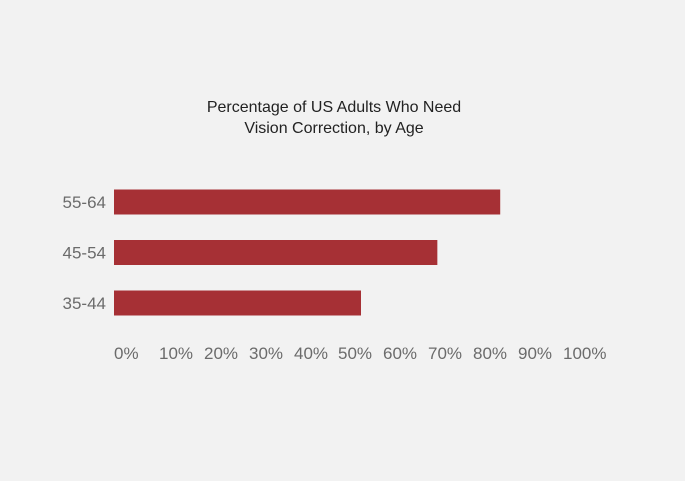 This screenshot has width=685, height=481. Describe the element at coordinates (221, 353) in the screenshot. I see `x-tick-label: 20%` at that location.